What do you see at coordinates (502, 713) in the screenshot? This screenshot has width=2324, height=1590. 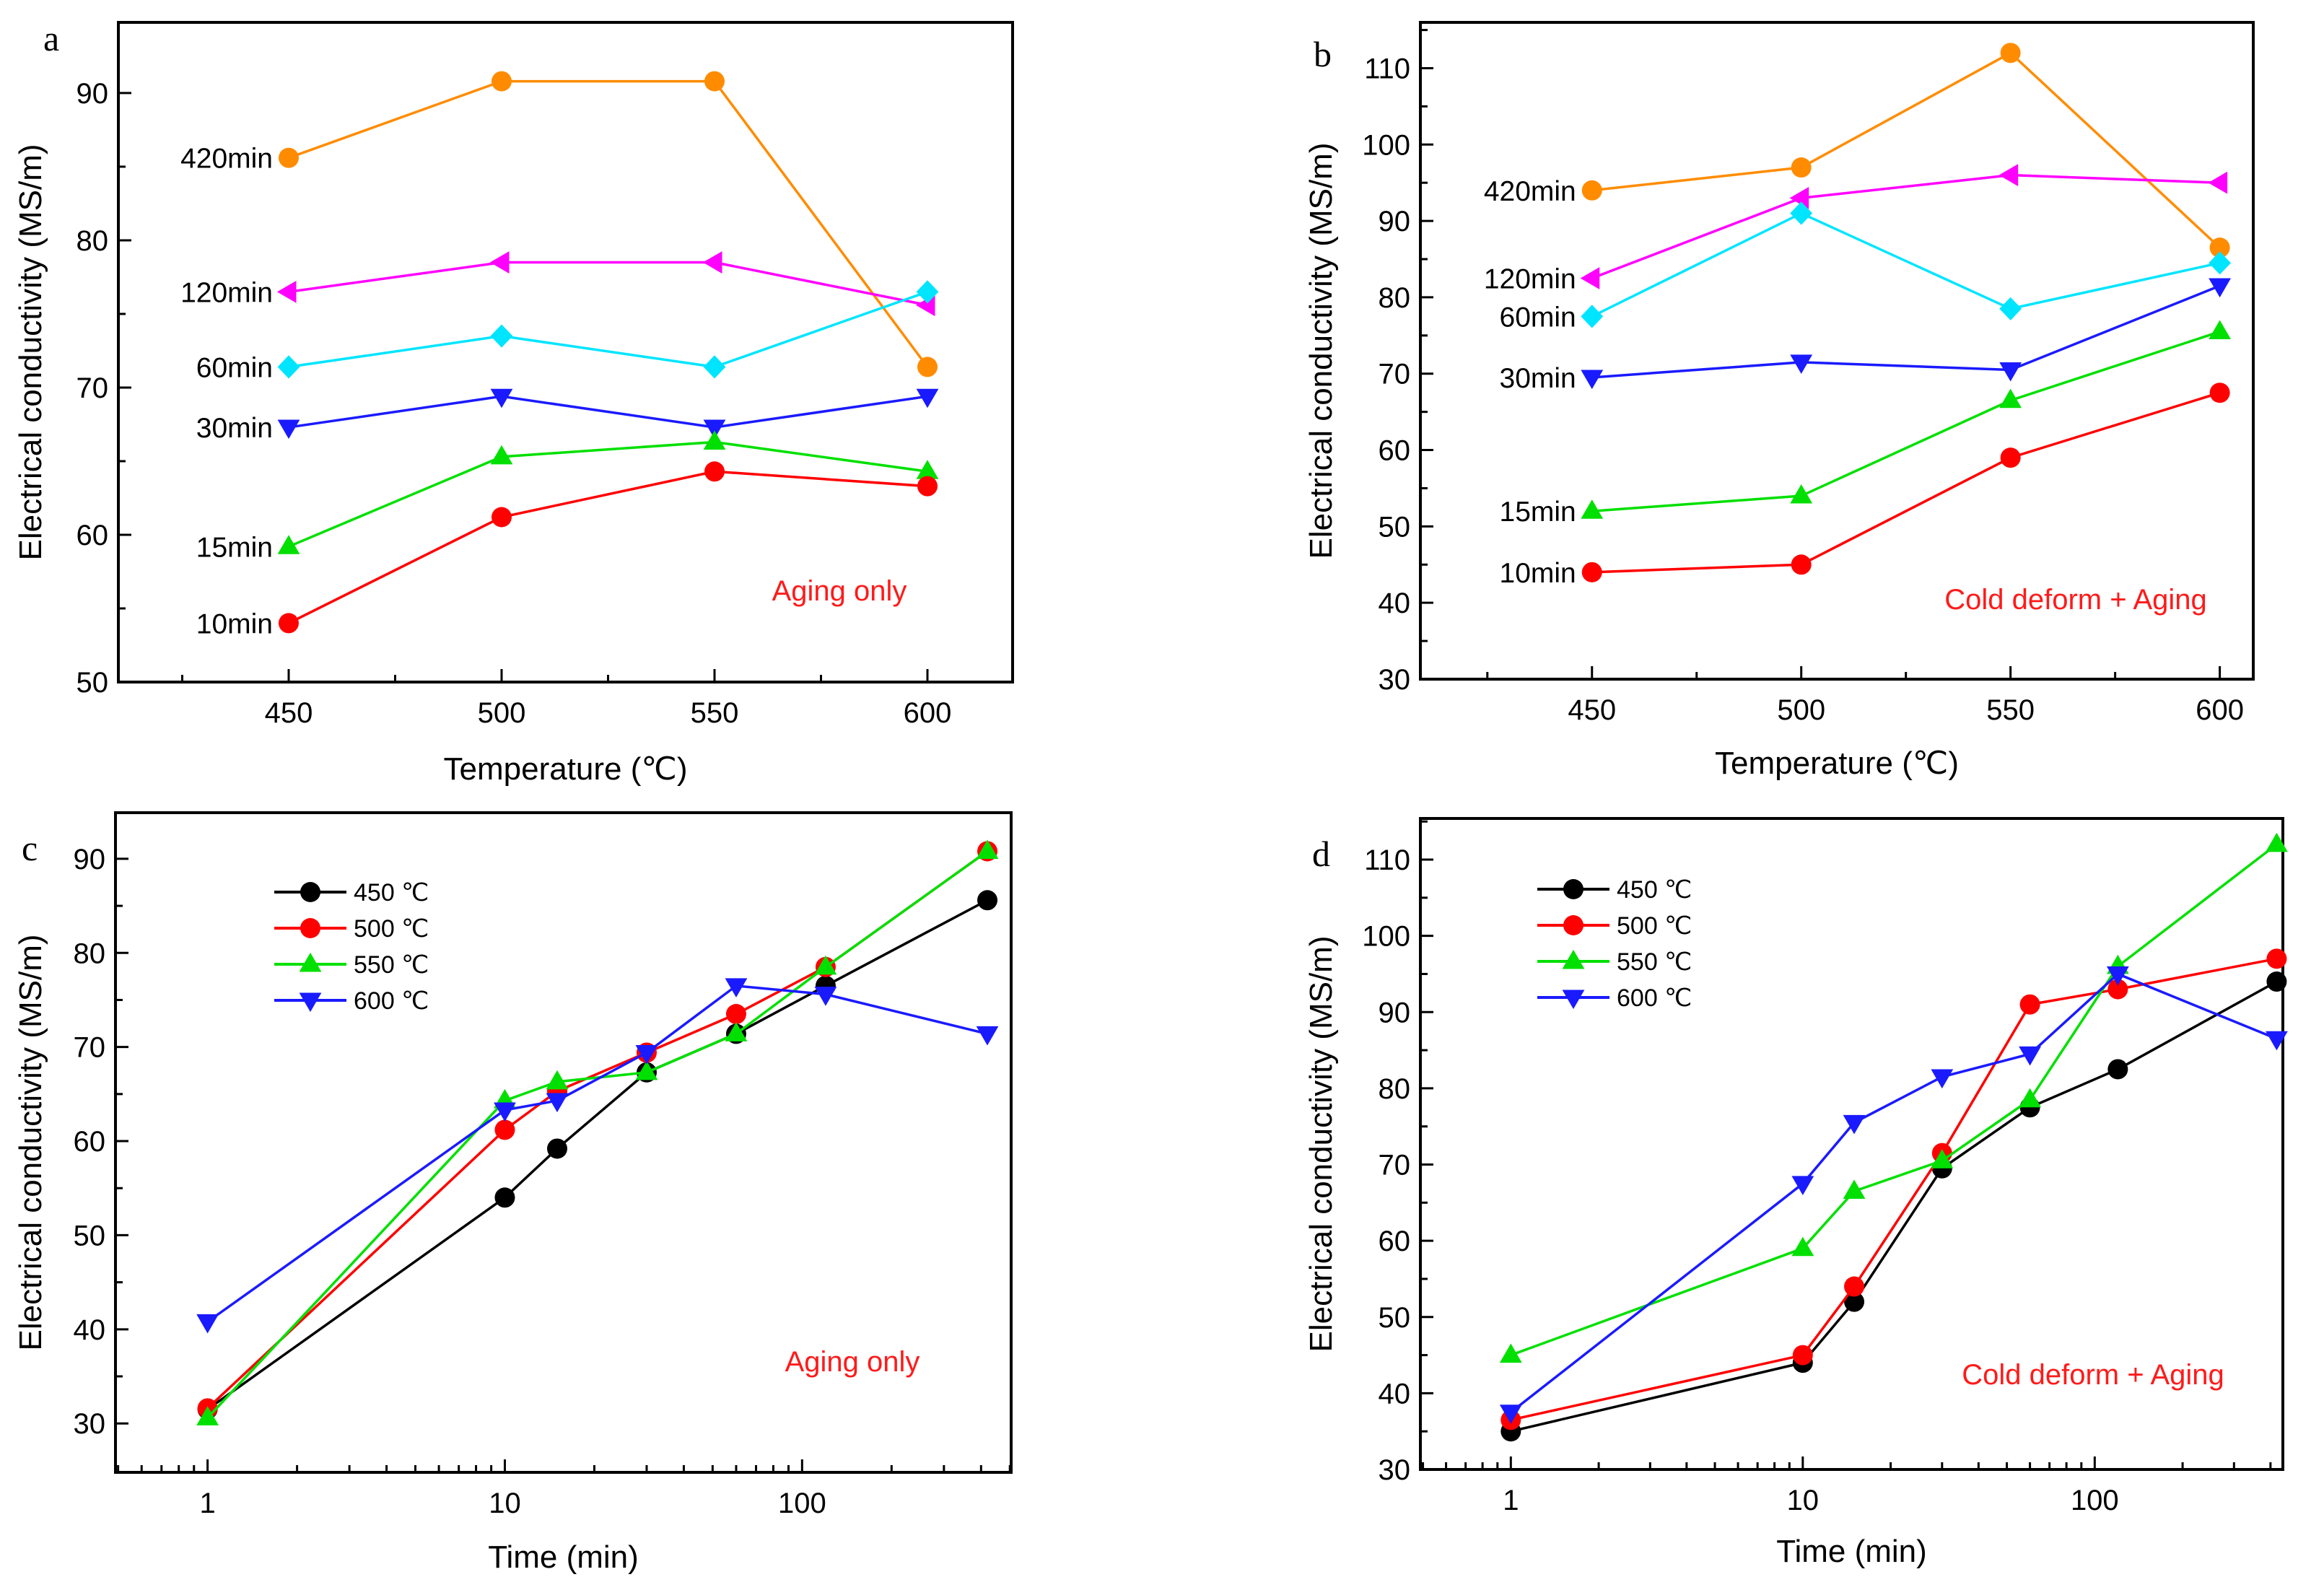 I see `x-tick-label: 500` at bounding box center [502, 713].